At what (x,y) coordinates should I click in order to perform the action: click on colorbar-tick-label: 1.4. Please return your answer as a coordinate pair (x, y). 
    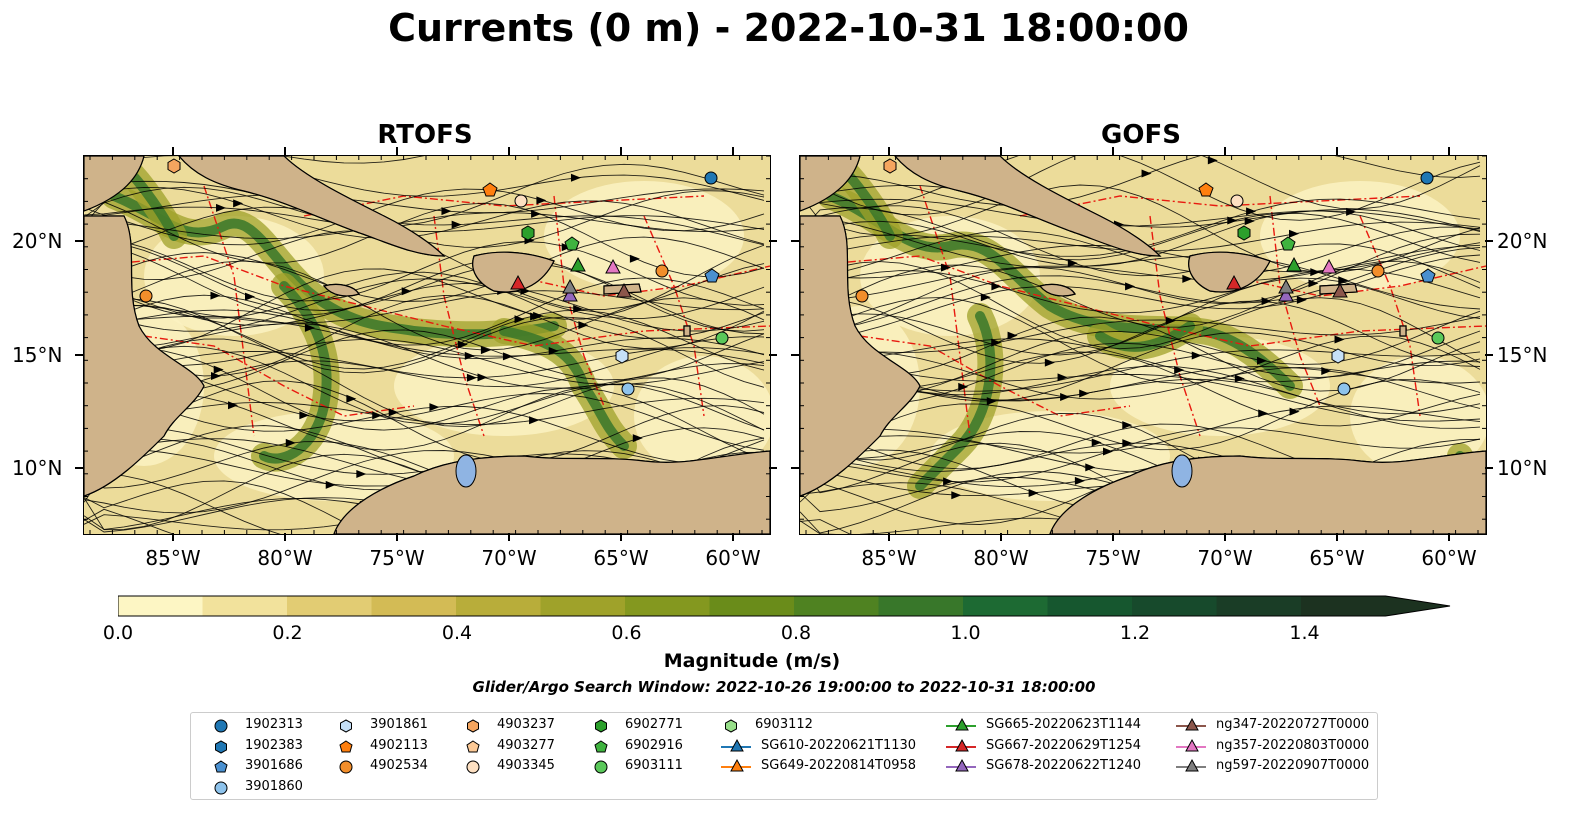
    Looking at the image, I should click on (1304, 633).